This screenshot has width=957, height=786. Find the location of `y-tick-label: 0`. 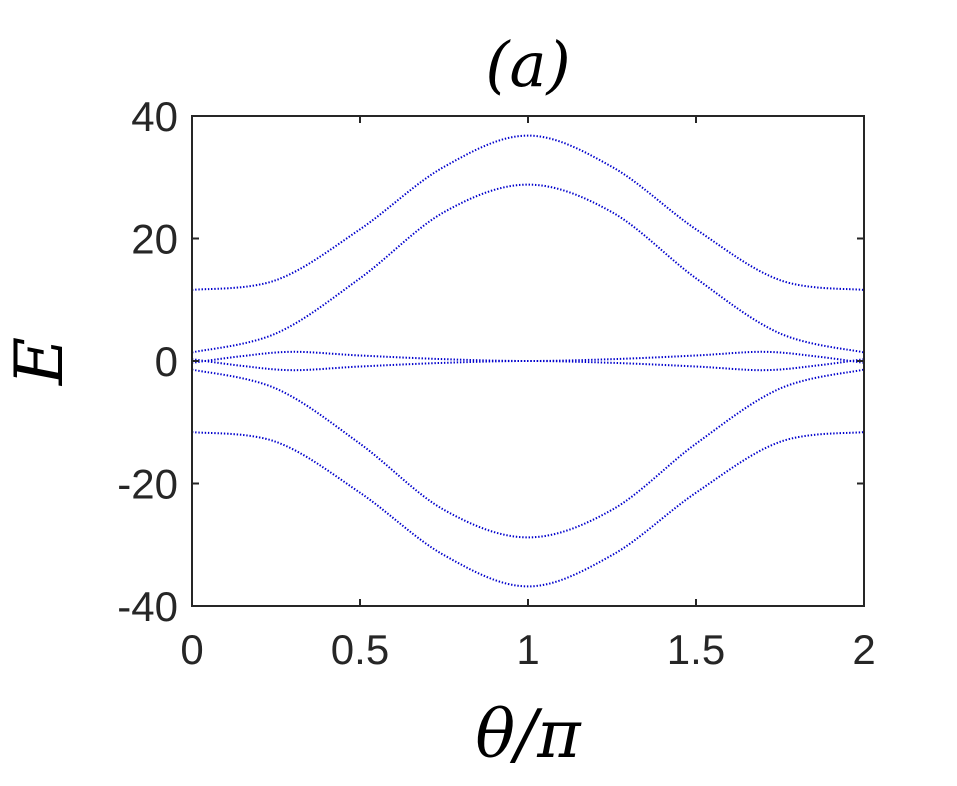

y-tick-label: 0 is located at coordinates (166, 361).